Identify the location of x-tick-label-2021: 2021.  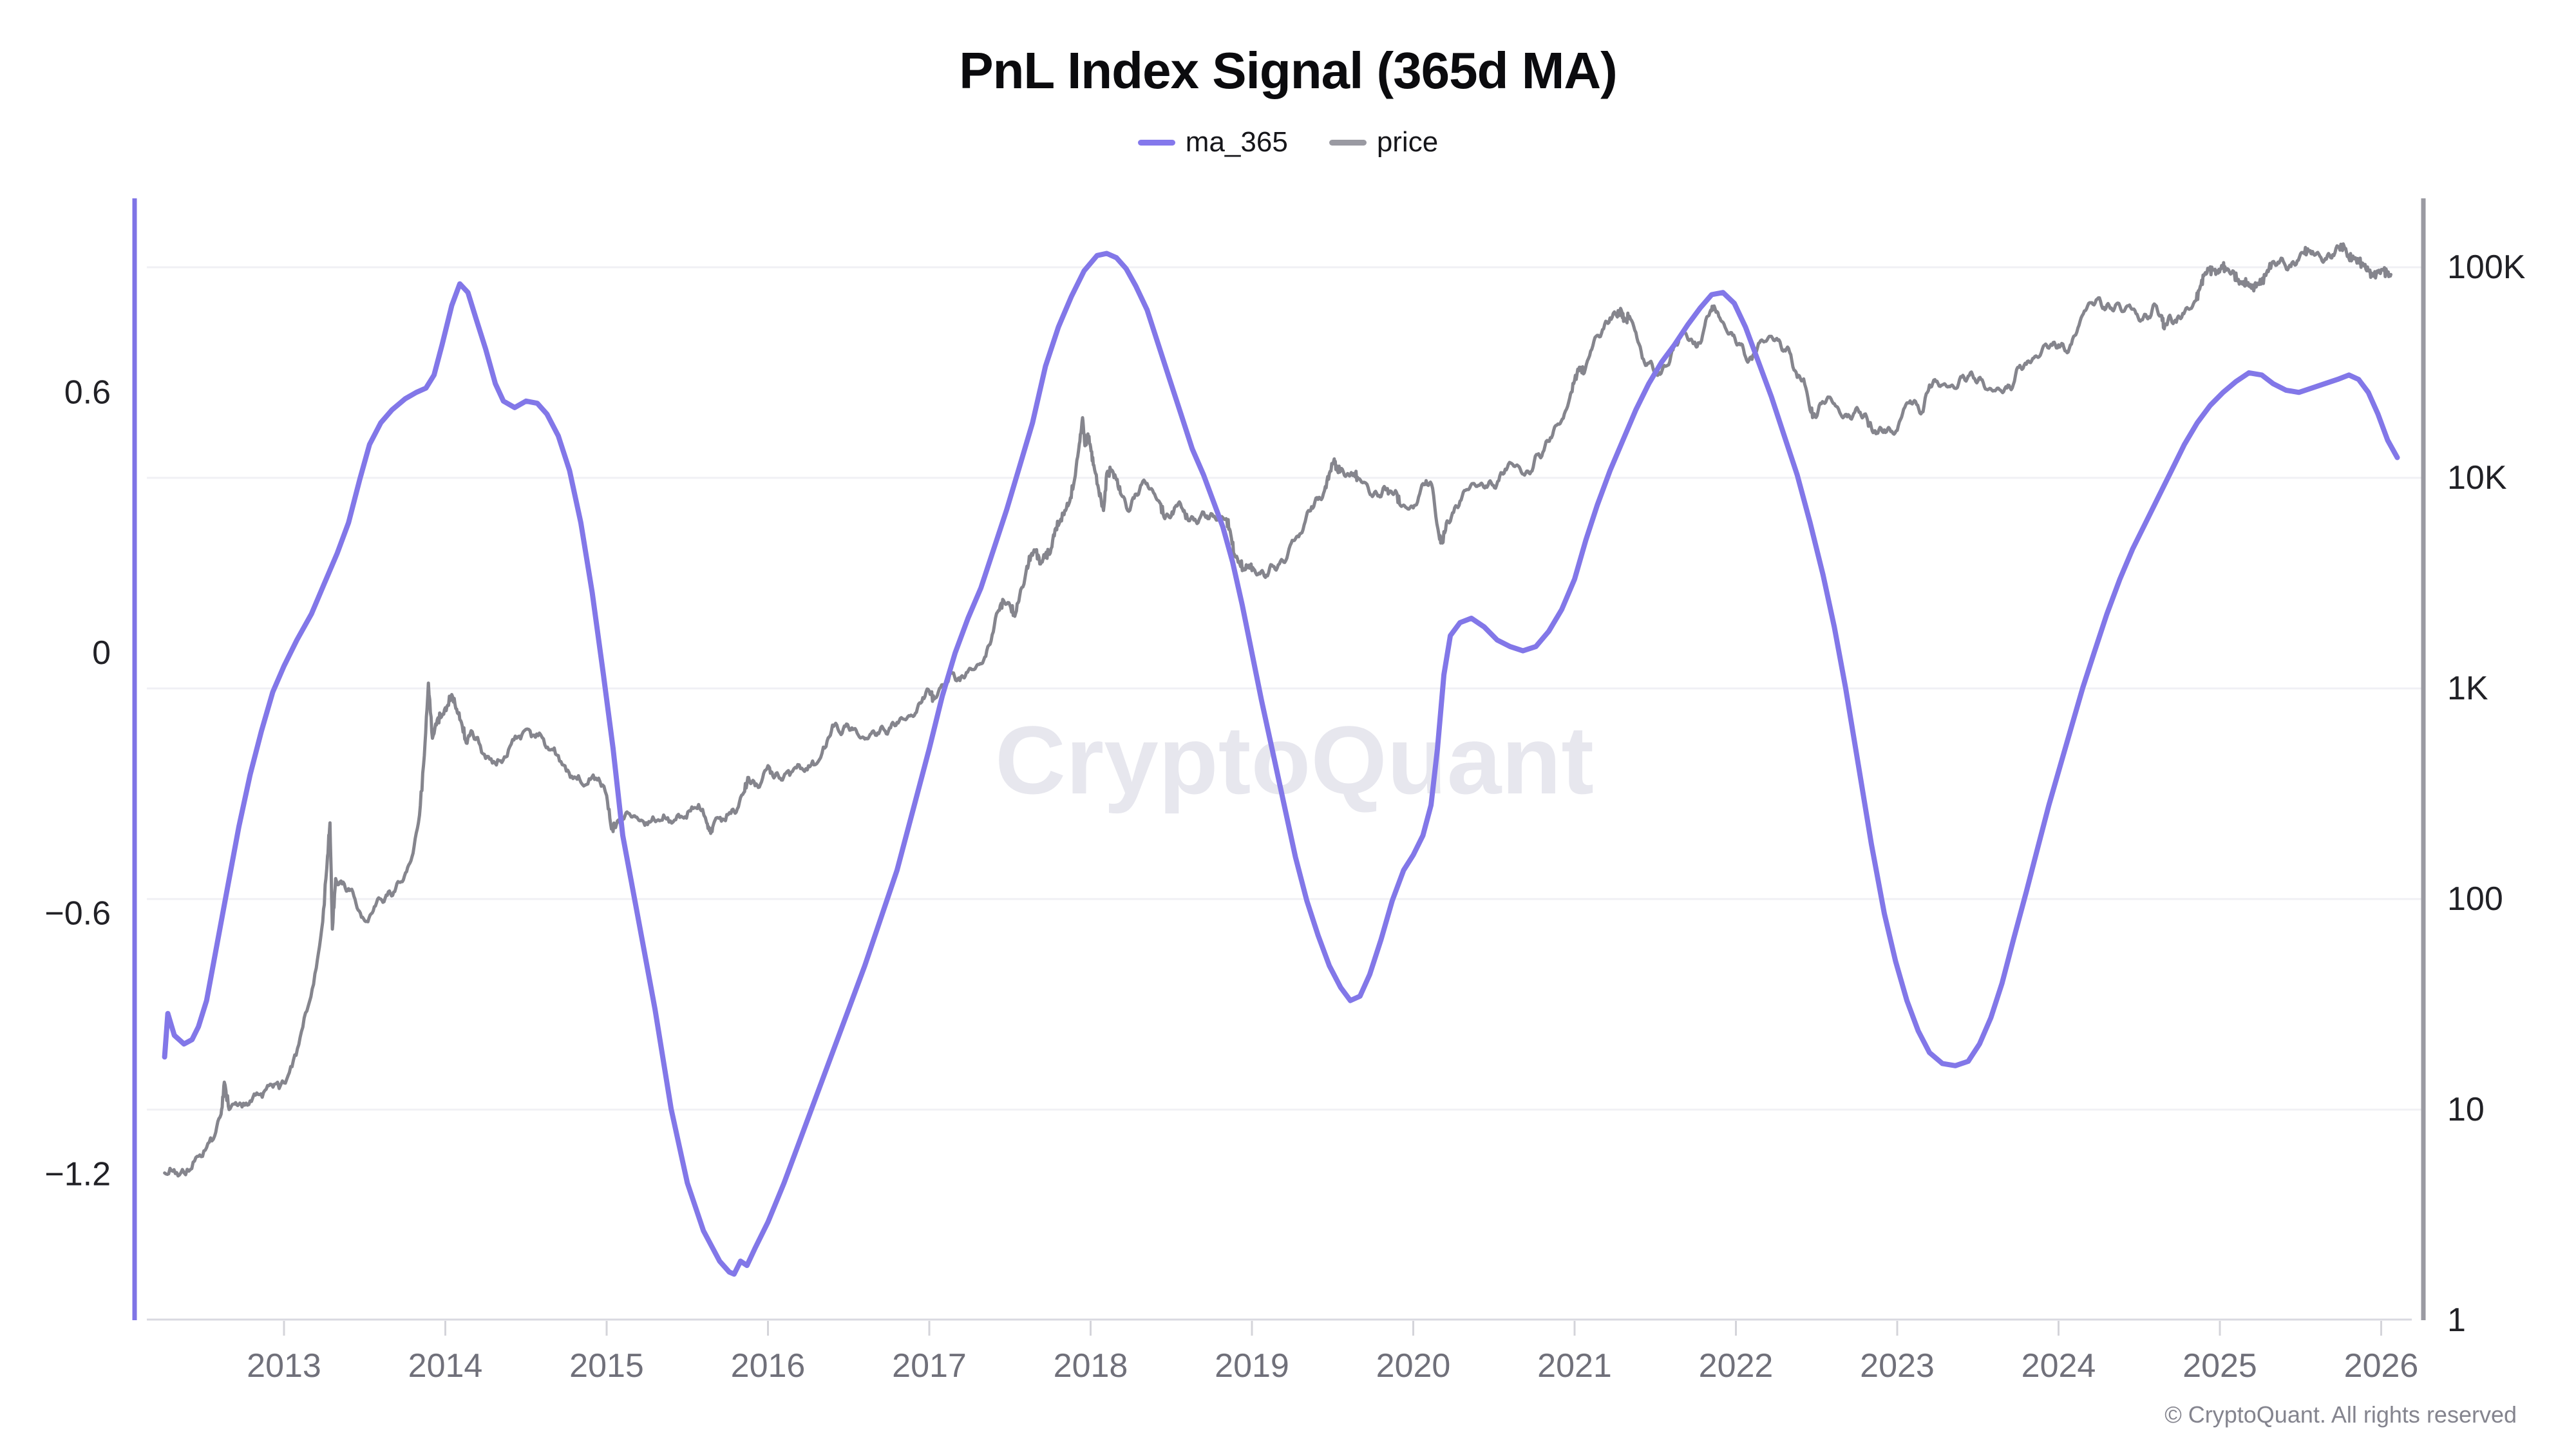
(1574, 1366).